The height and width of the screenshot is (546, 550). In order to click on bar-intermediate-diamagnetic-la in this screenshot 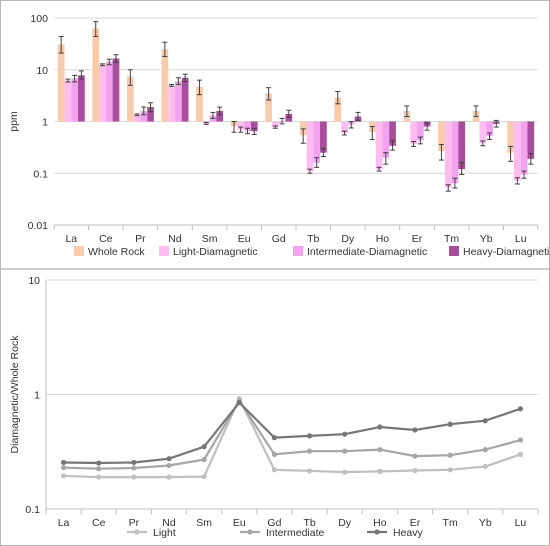, I will do `click(75, 100)`.